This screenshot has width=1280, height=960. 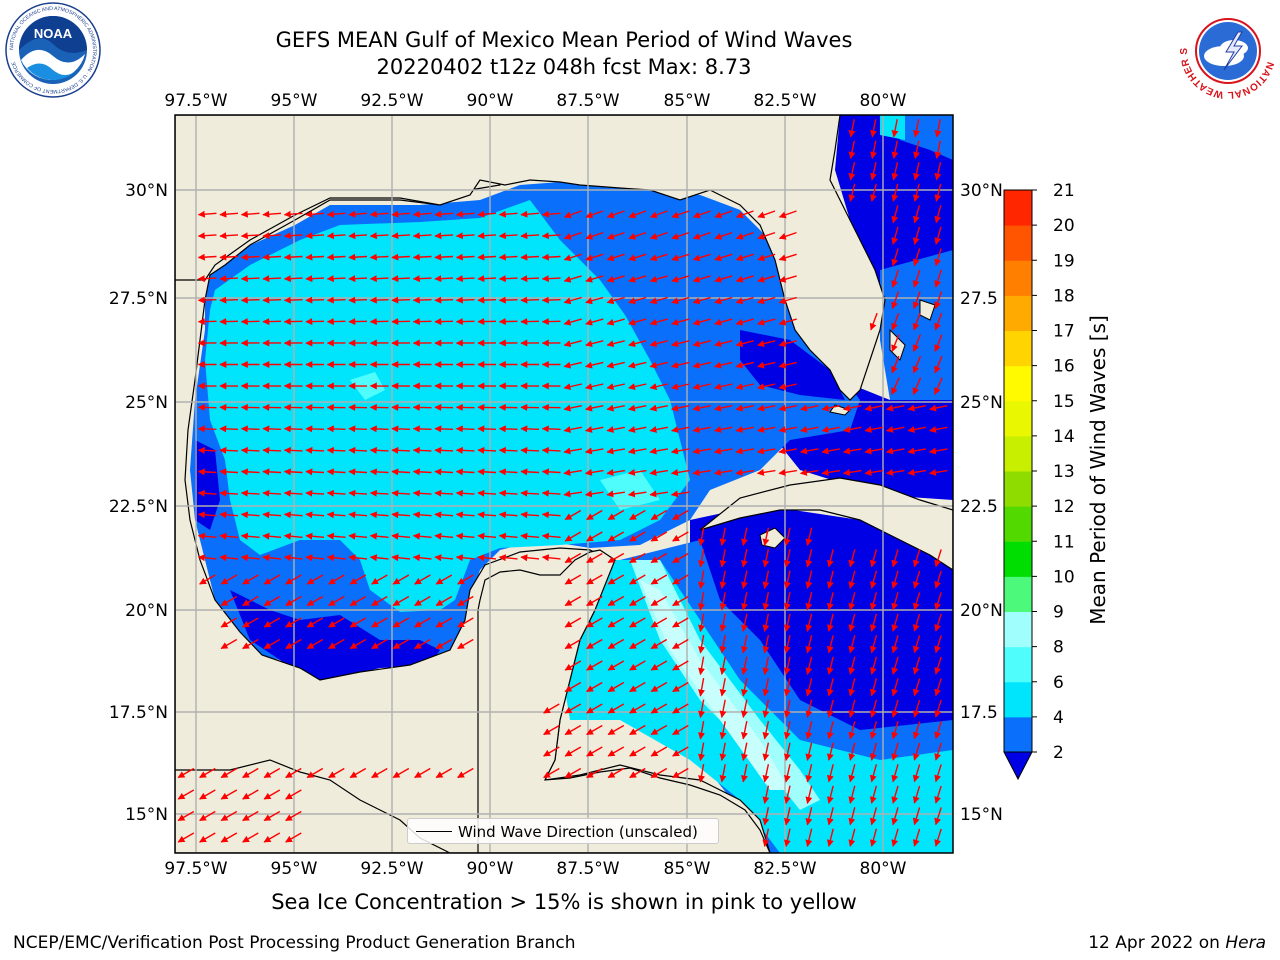 I want to click on lon-tick-bottom-0: 97.5°W, so click(x=195, y=869).